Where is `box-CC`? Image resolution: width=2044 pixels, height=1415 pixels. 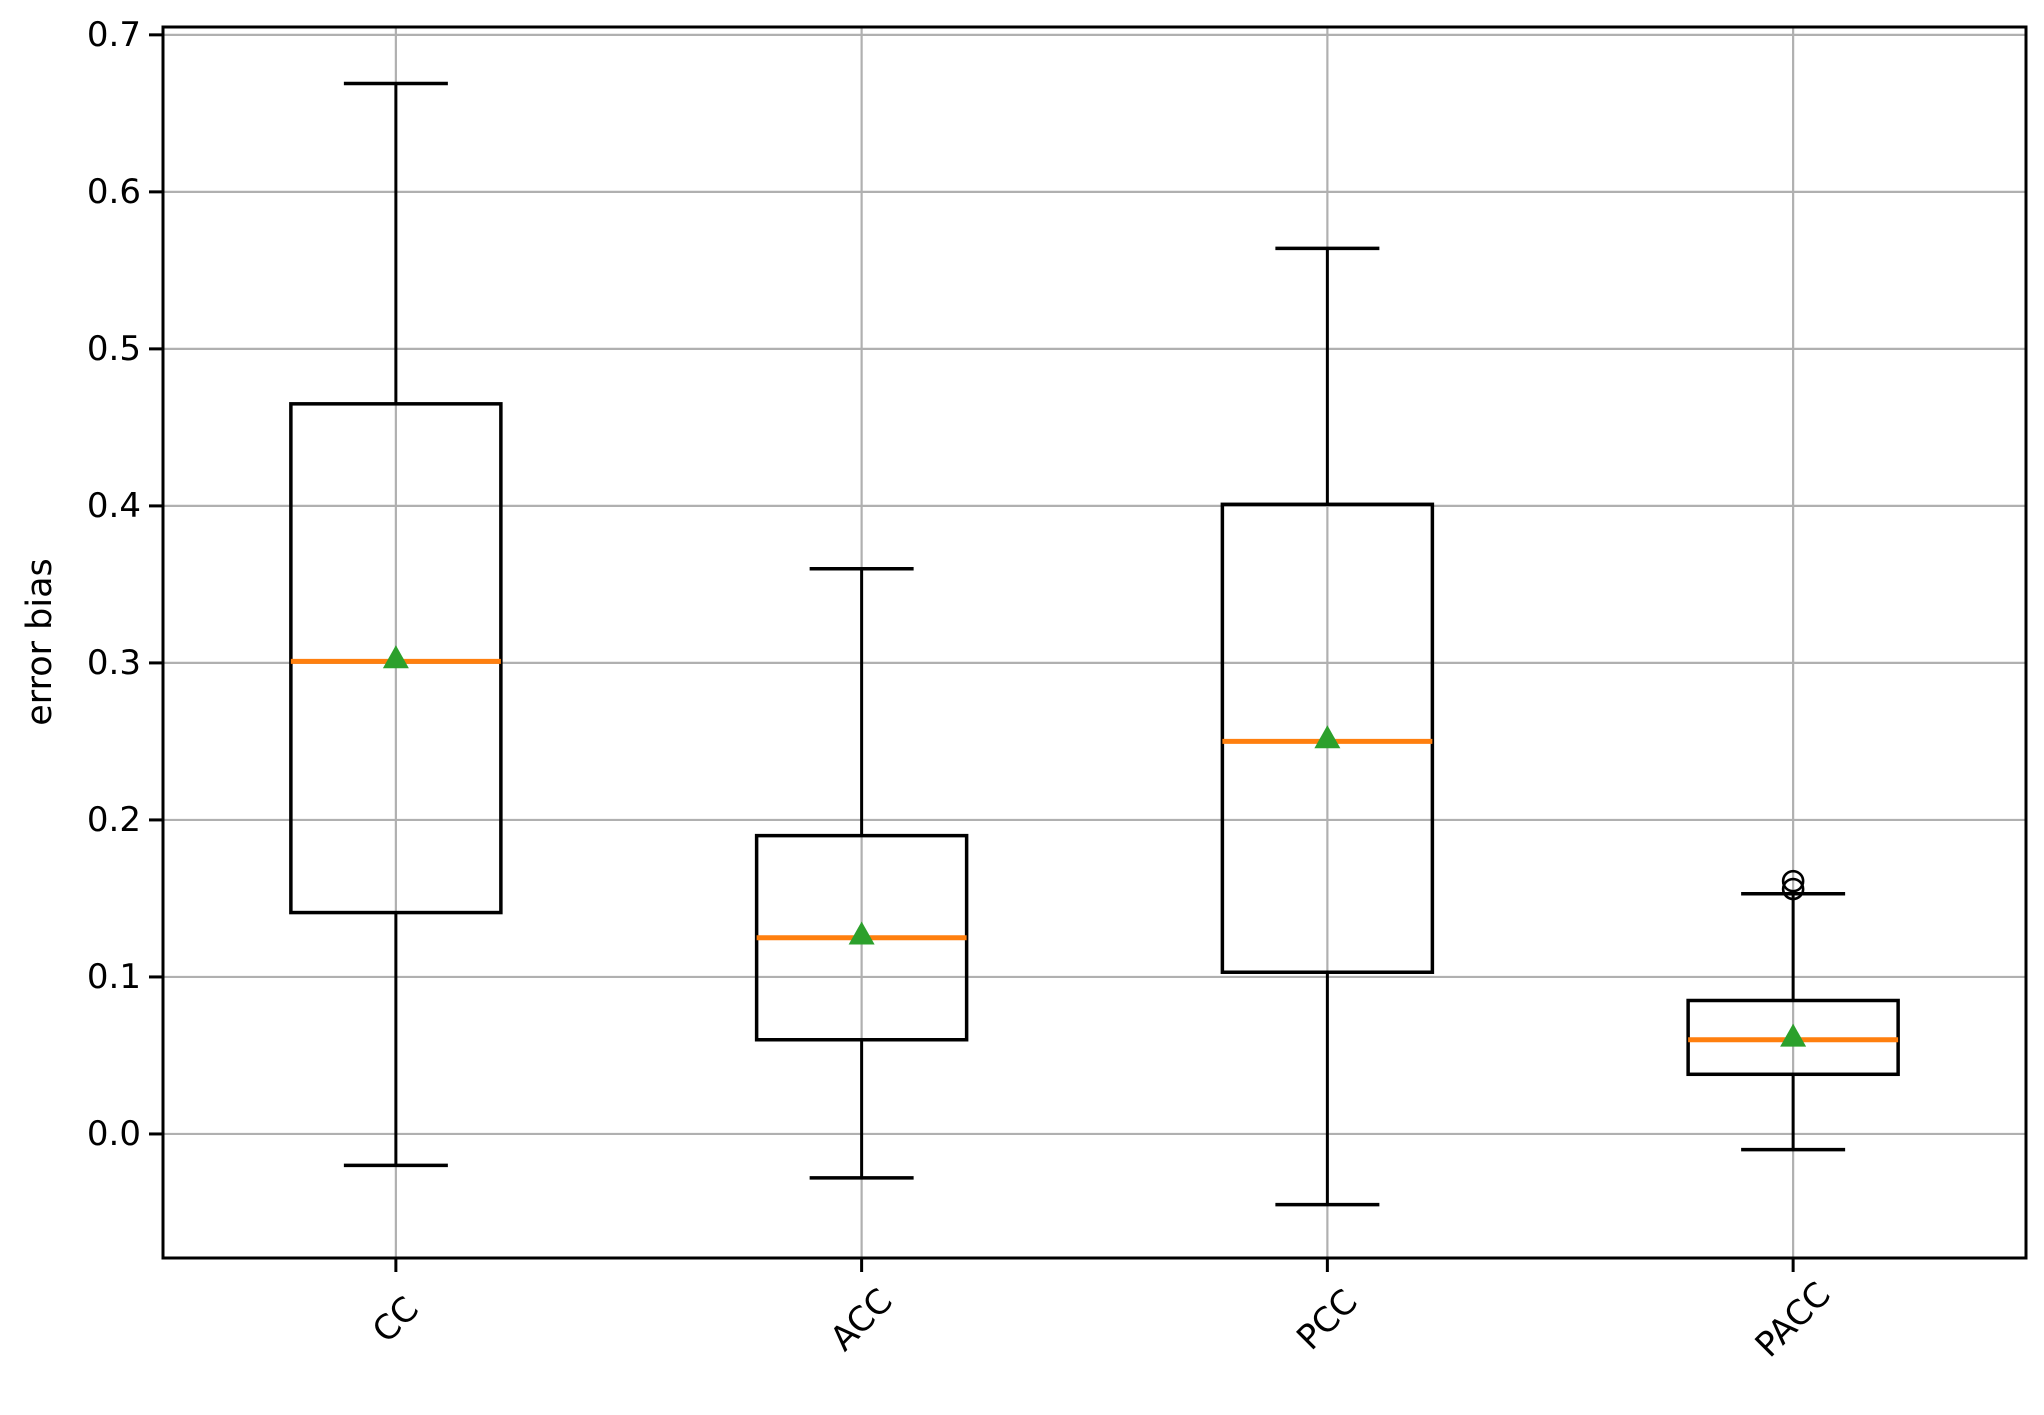 box-CC is located at coordinates (396, 624).